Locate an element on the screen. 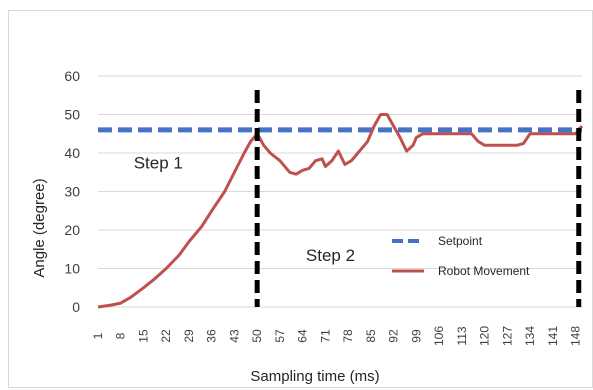  x-tick-label: 99 is located at coordinates (416, 336).